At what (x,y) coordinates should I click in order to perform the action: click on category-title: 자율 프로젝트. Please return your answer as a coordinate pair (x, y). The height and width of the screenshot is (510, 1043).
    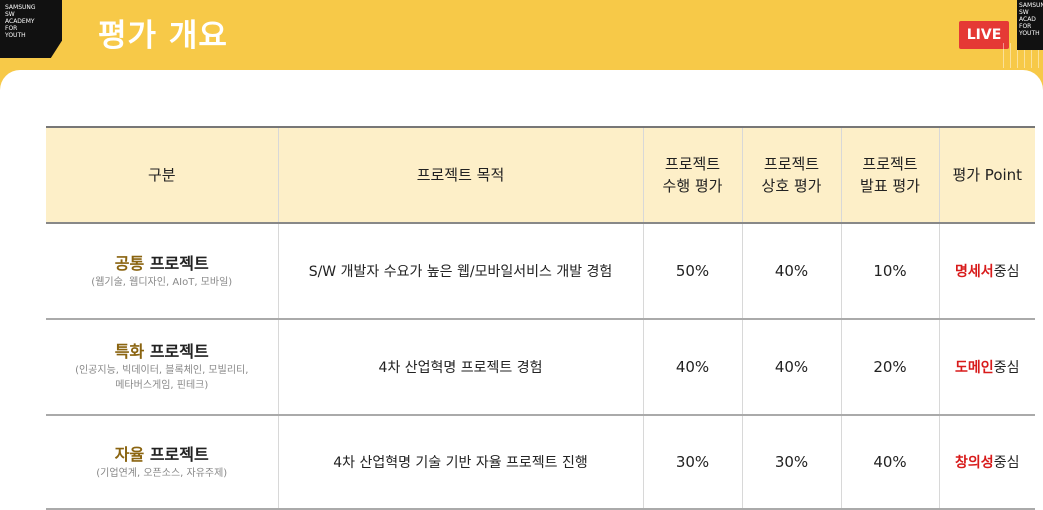
    Looking at the image, I should click on (162, 455).